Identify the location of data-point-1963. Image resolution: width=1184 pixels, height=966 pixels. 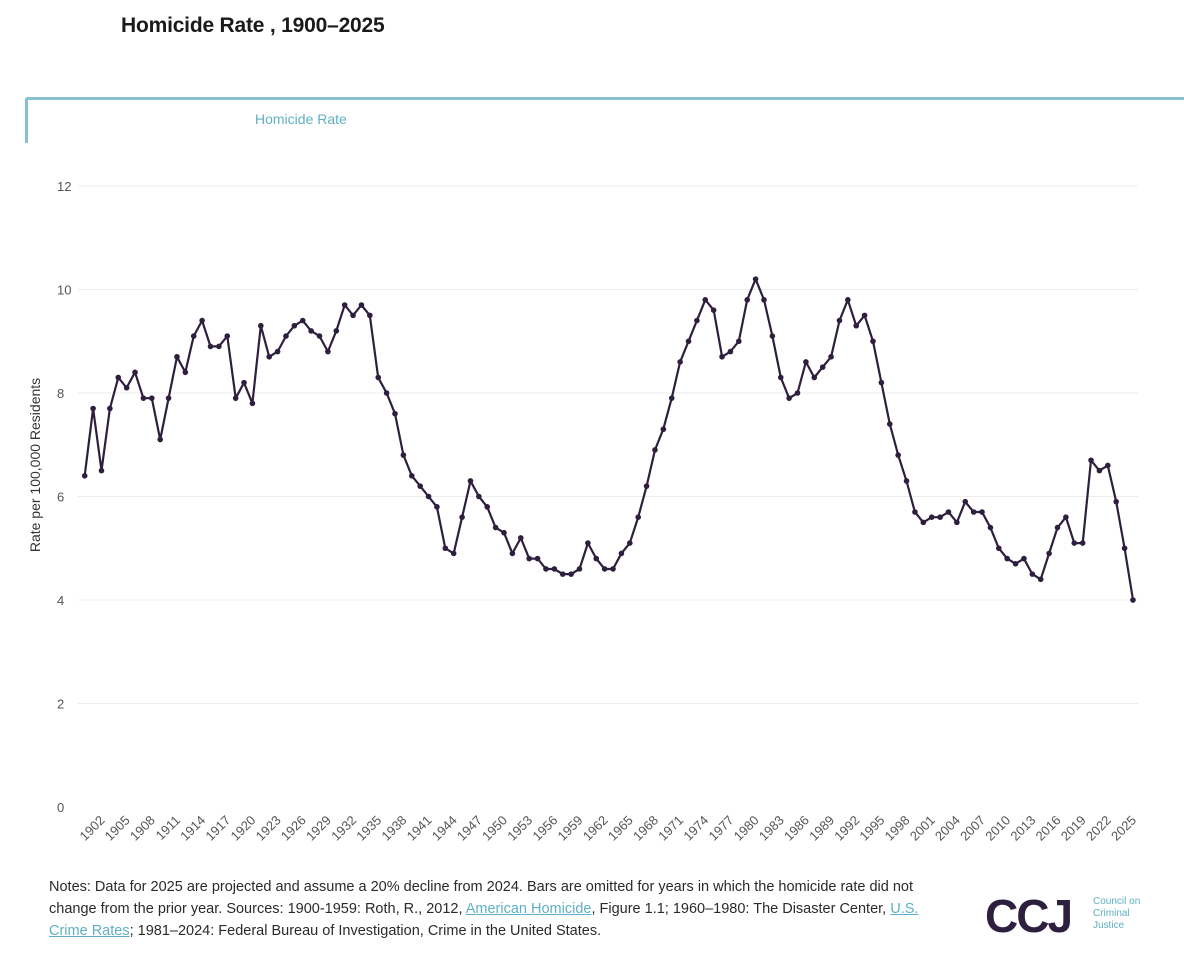
(613, 569).